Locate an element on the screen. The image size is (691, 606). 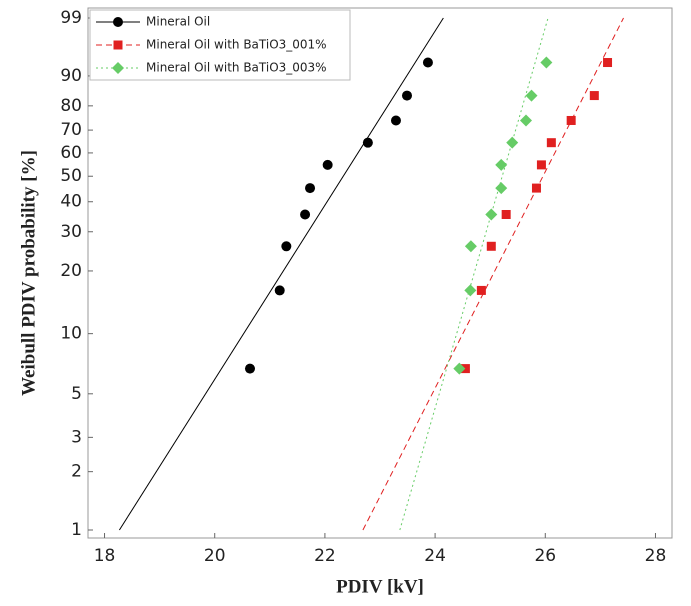
x-tick-label: 20 is located at coordinates (215, 556).